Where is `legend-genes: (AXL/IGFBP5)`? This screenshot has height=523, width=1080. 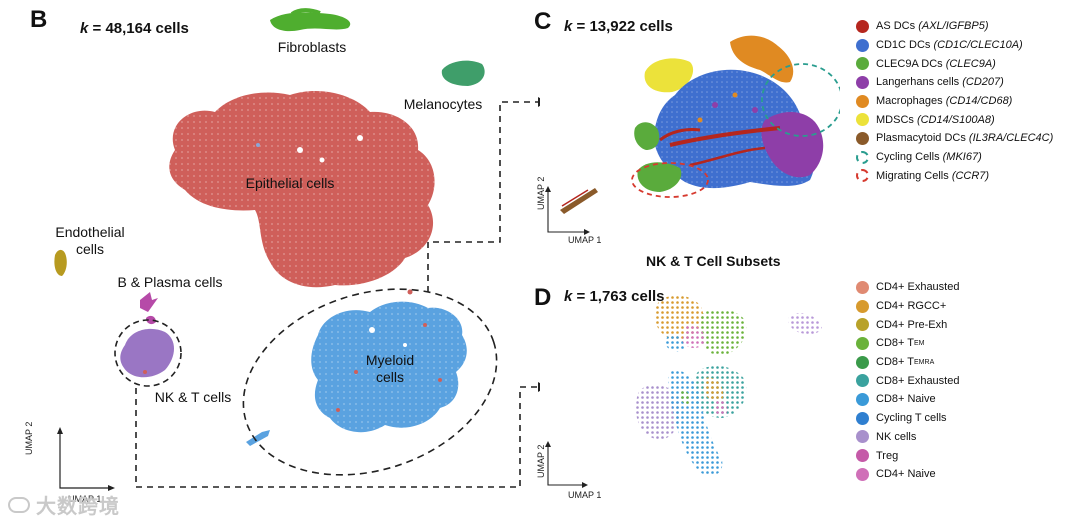
legend-genes: (AXL/IGFBP5) is located at coordinates (953, 26).